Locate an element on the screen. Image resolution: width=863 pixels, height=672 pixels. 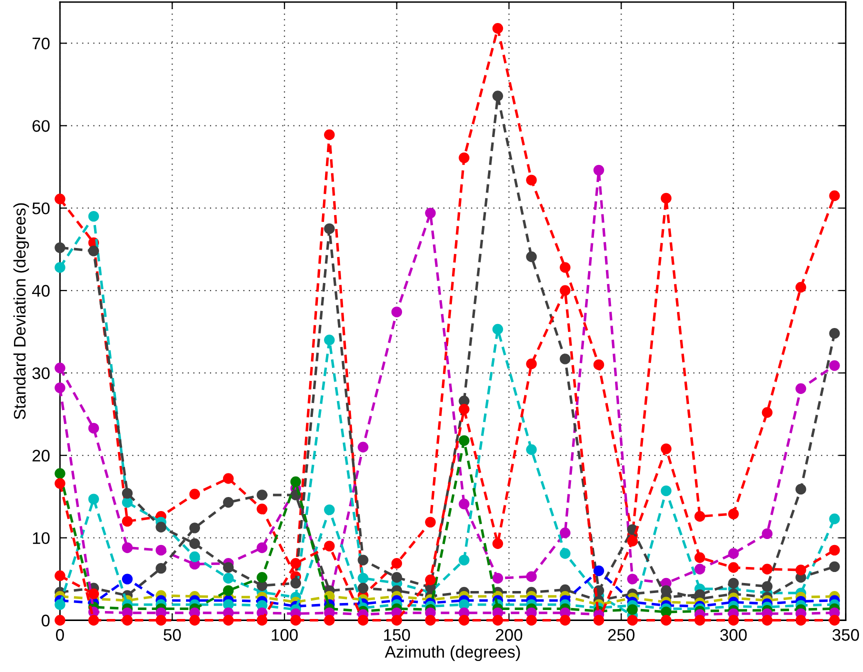
x-tick-label: 0 is located at coordinates (60, 635).